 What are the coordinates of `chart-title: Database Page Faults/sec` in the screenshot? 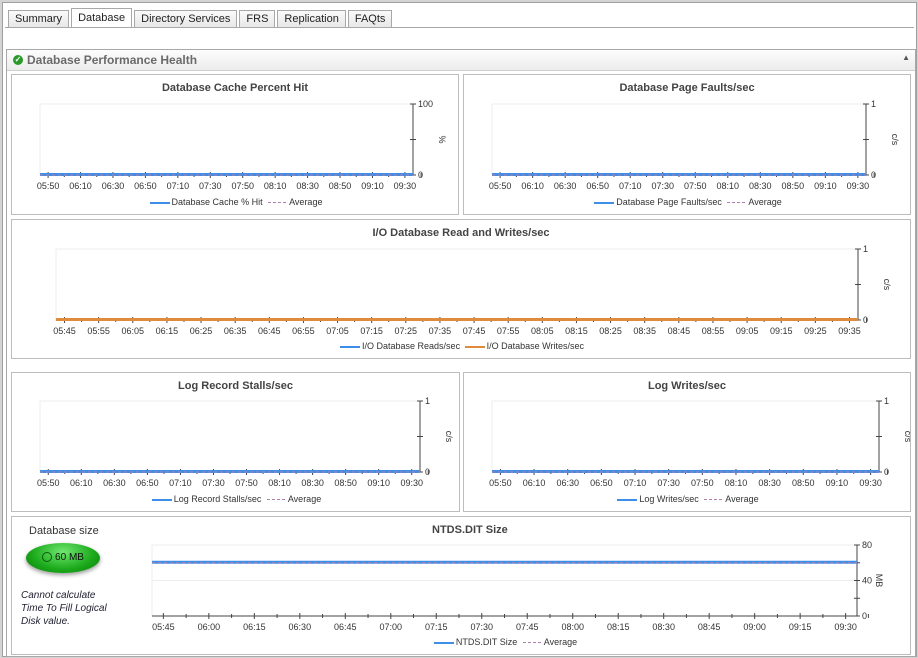 It's located at (687, 88).